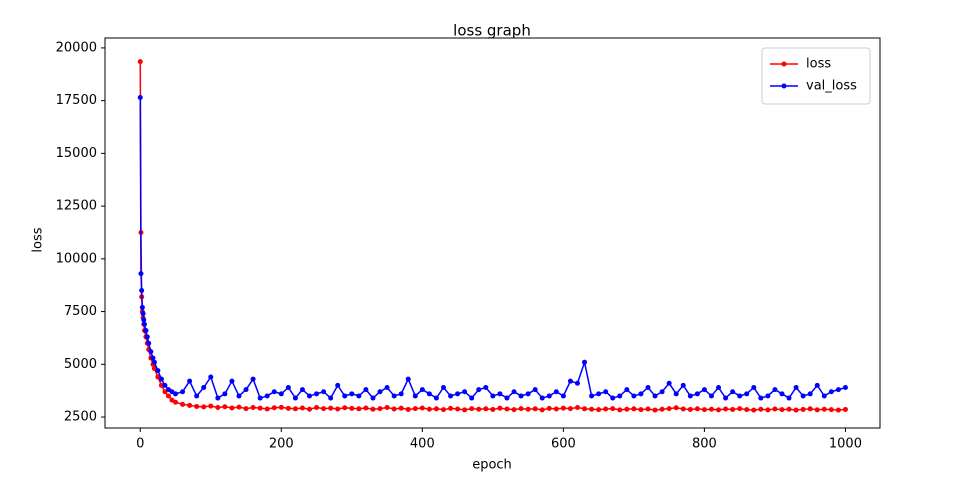 This screenshot has height=482, width=967. What do you see at coordinates (831, 86) in the screenshot?
I see `legend-label: val_loss` at bounding box center [831, 86].